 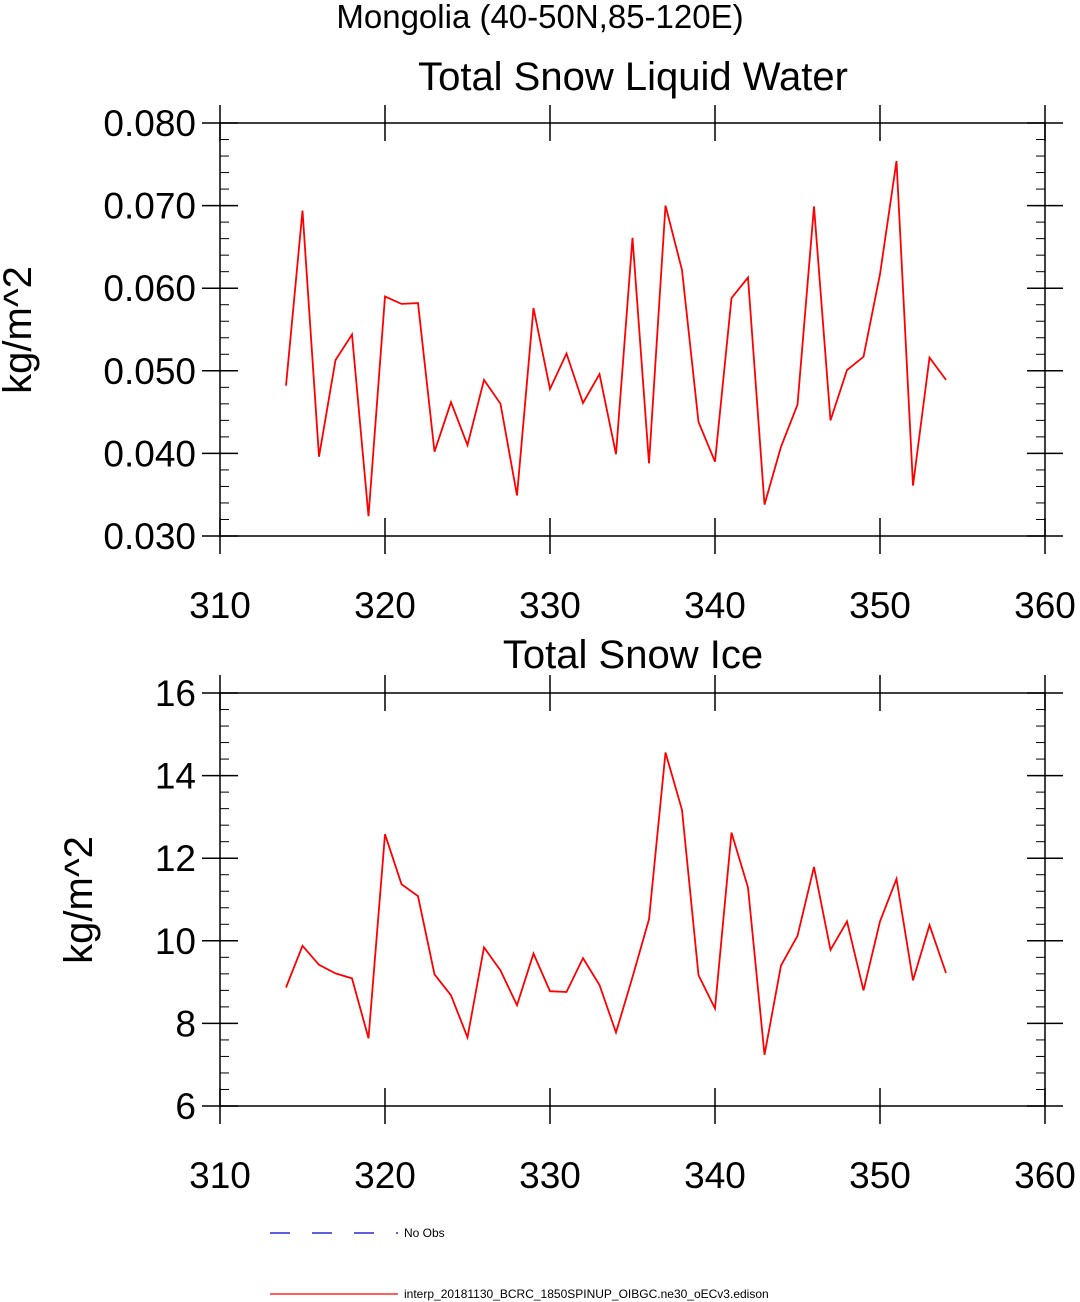 What do you see at coordinates (175, 693) in the screenshot?
I see `y-tick-label: 16` at bounding box center [175, 693].